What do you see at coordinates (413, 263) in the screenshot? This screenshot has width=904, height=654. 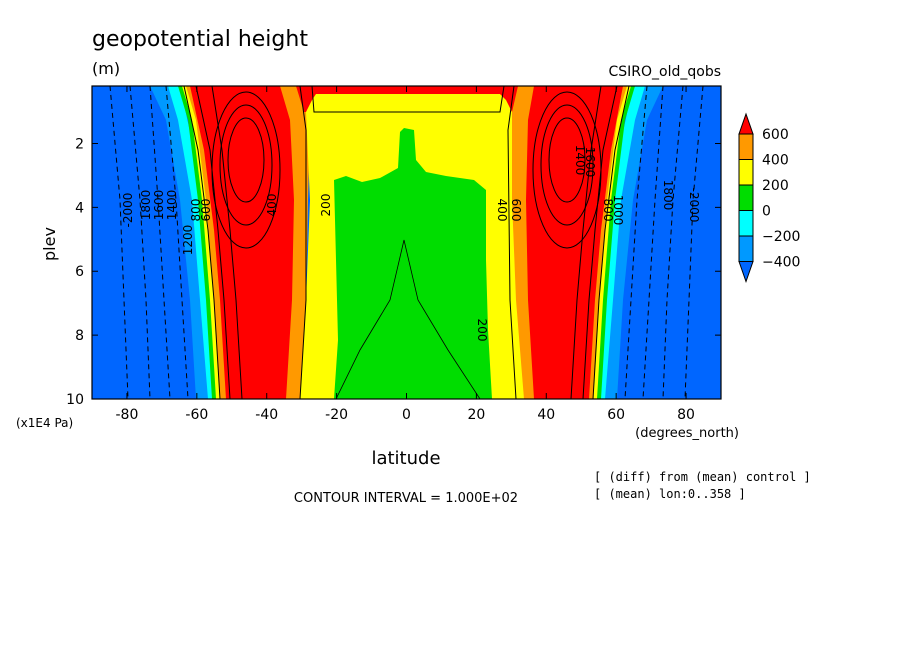 I see `region-0-inner` at bounding box center [413, 263].